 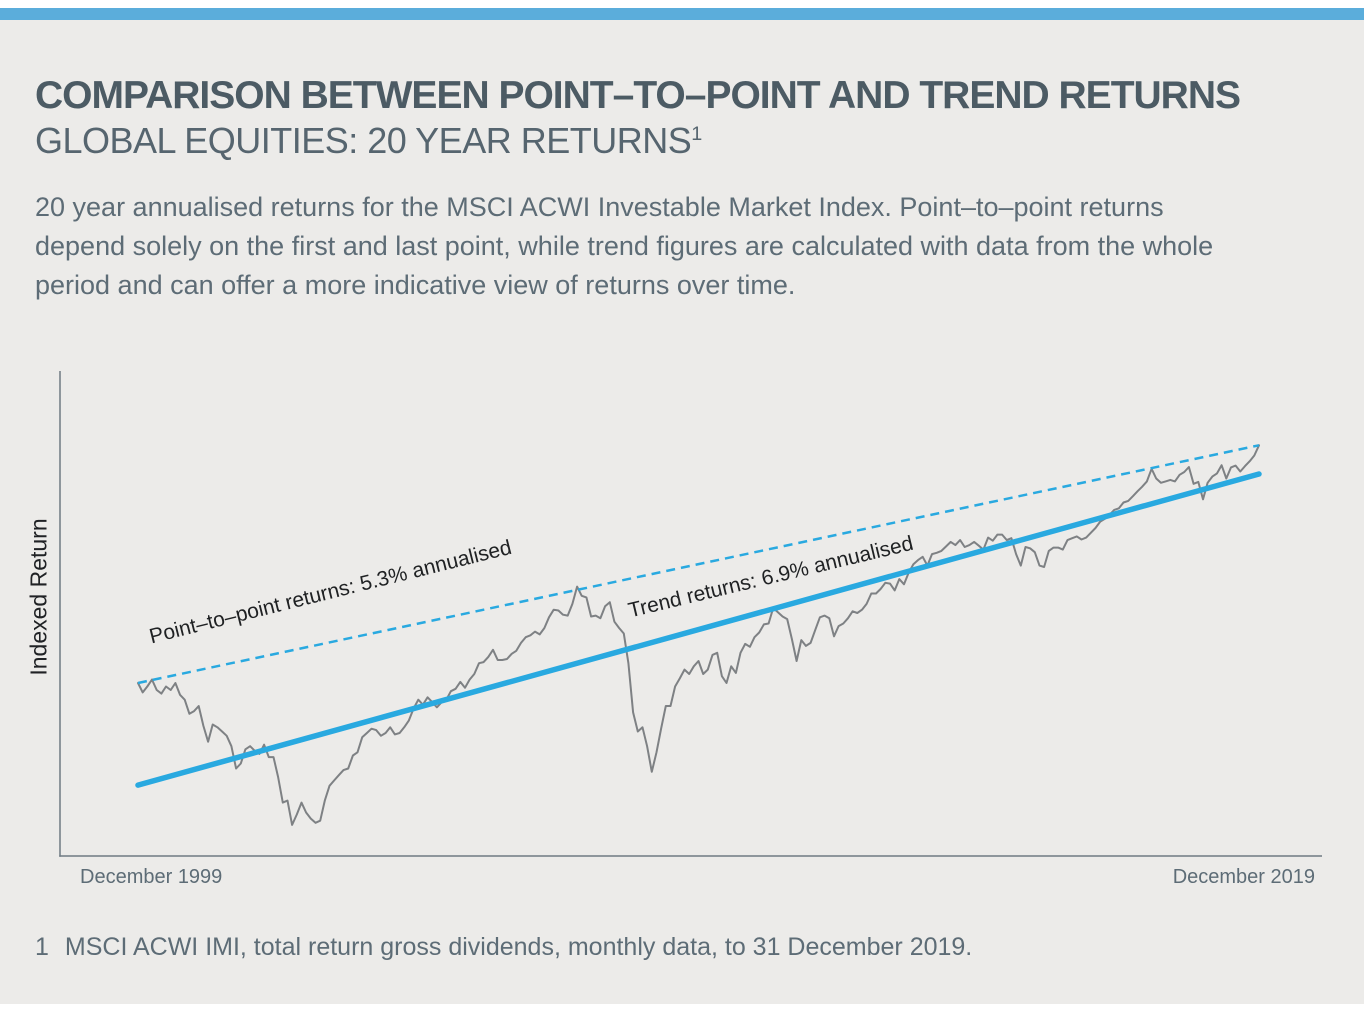 I want to click on brand-accent-bar, so click(x=682, y=14).